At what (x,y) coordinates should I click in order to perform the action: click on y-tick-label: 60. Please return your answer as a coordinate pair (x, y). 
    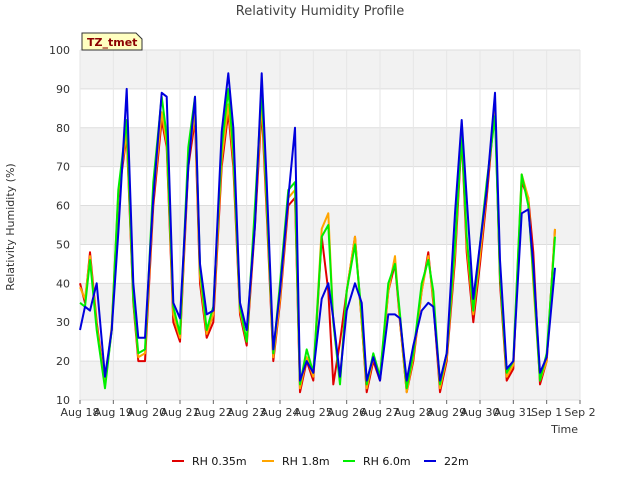
    Looking at the image, I should click on (63, 206).